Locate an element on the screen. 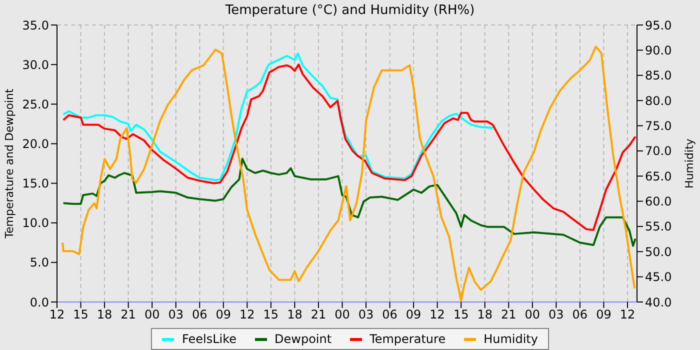 This screenshot has height=350, width=700. y2-tick-label: 80.0 is located at coordinates (658, 101).